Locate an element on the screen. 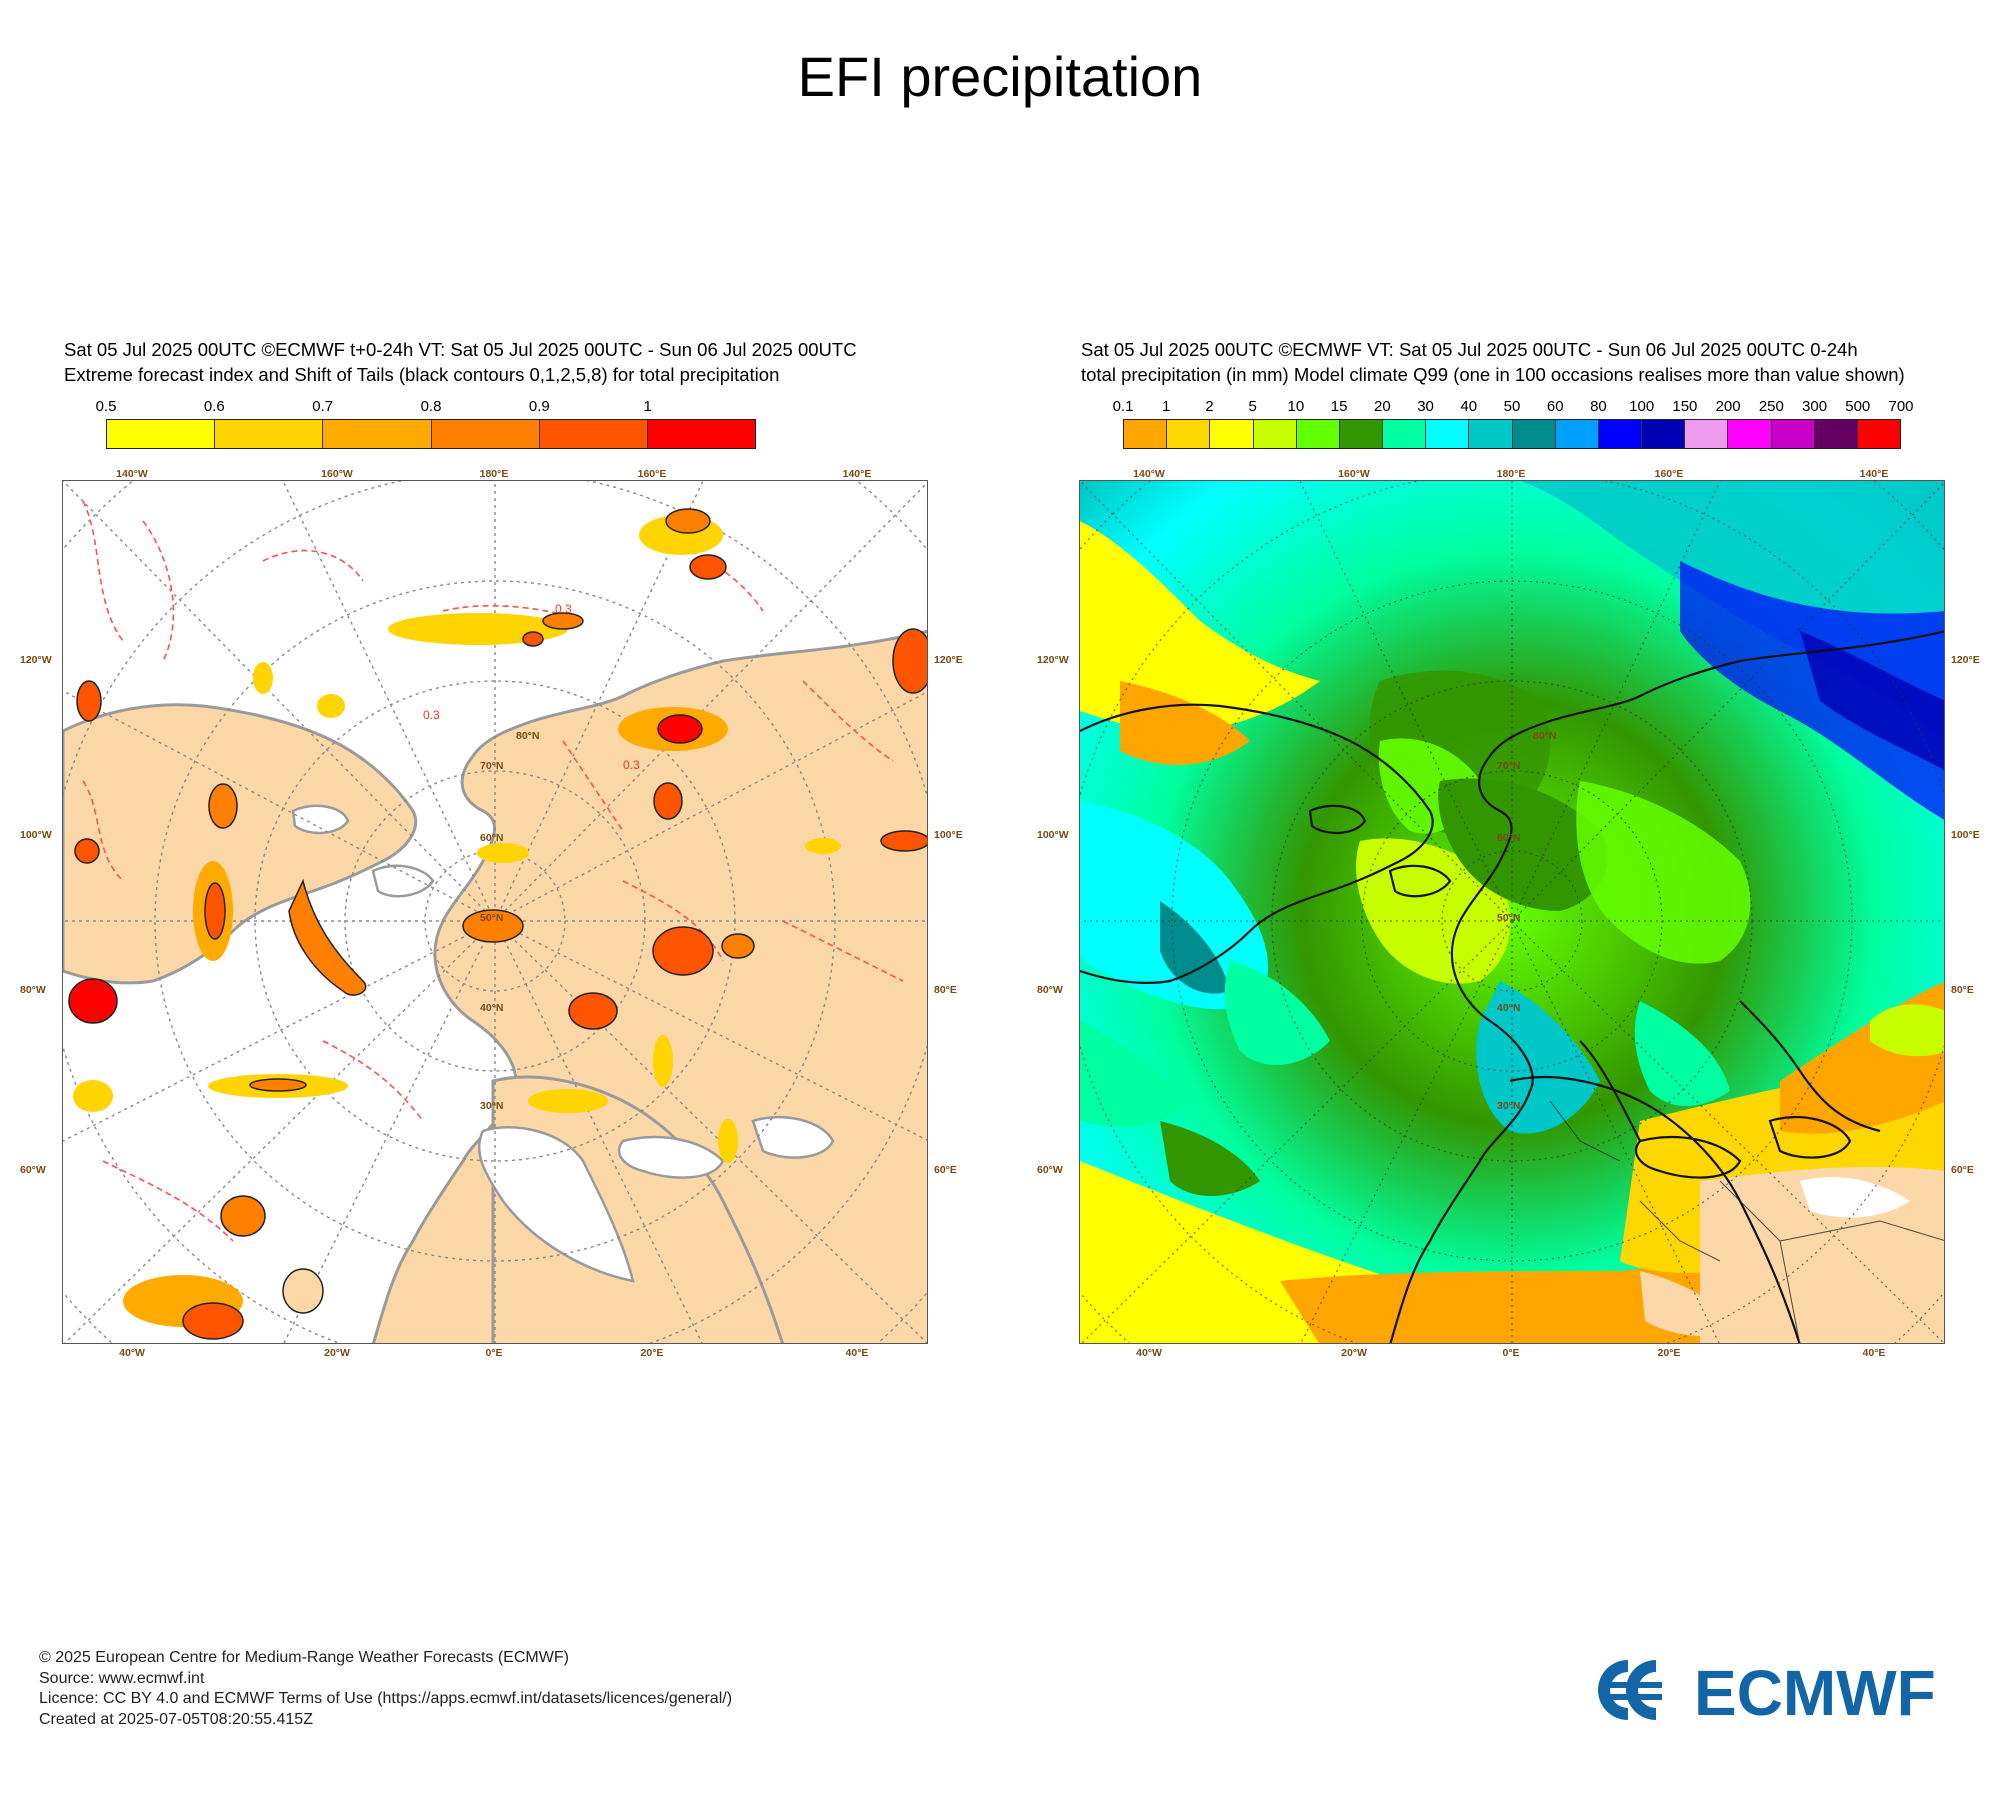 This screenshot has height=1800, width=2000. latitude-circle-label: 40°N is located at coordinates (492, 1008).